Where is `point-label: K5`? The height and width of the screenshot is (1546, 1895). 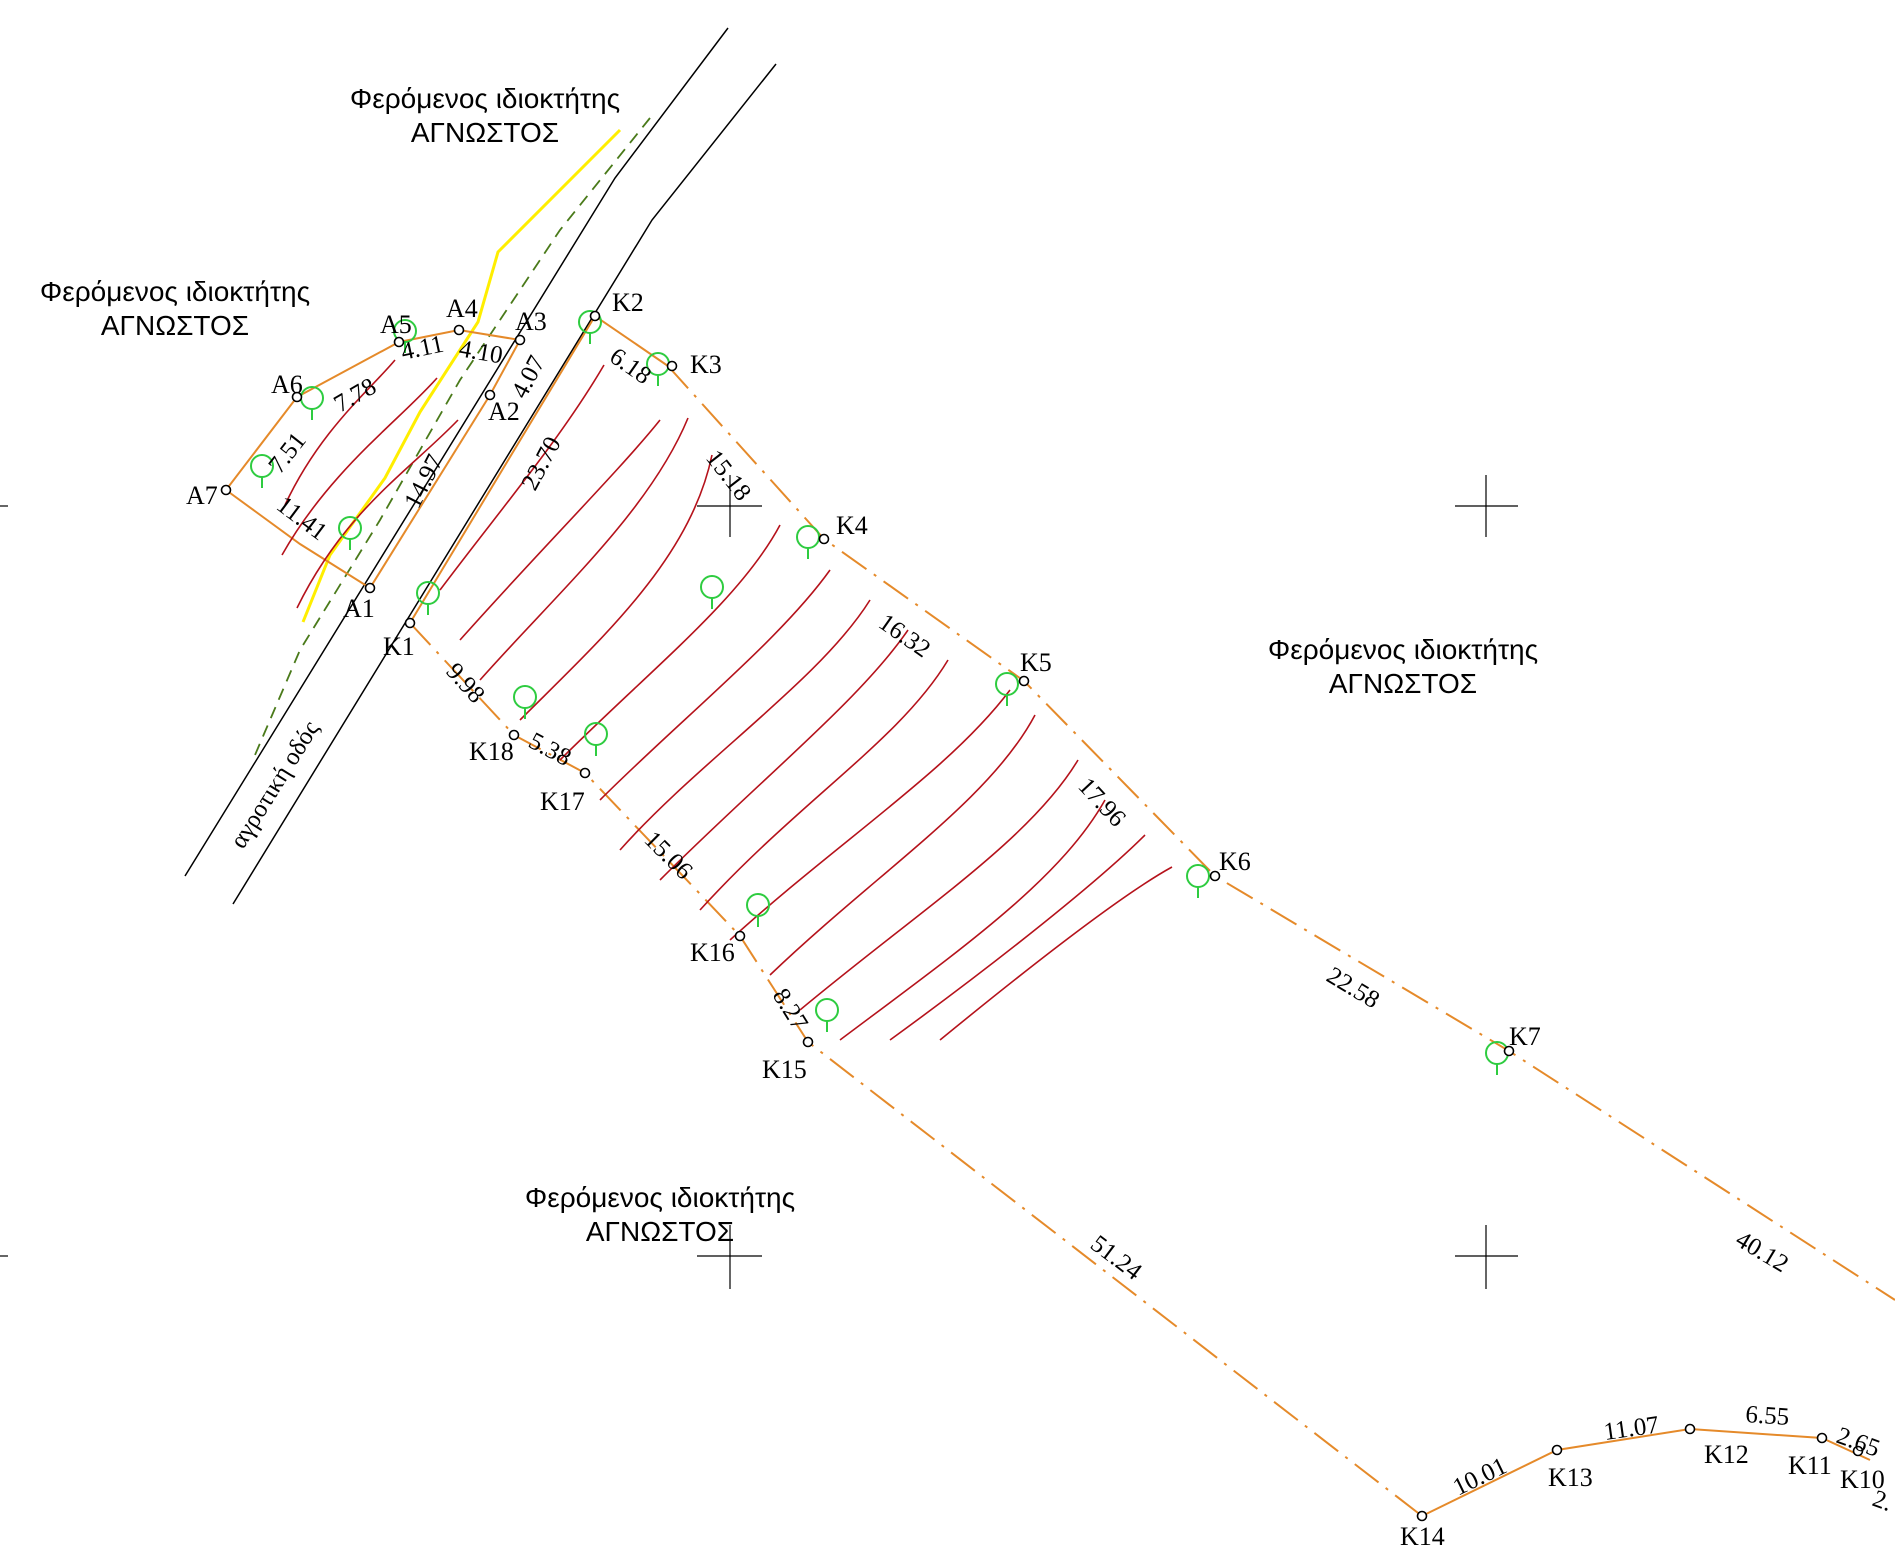
point-label: K5 is located at coordinates (1036, 662).